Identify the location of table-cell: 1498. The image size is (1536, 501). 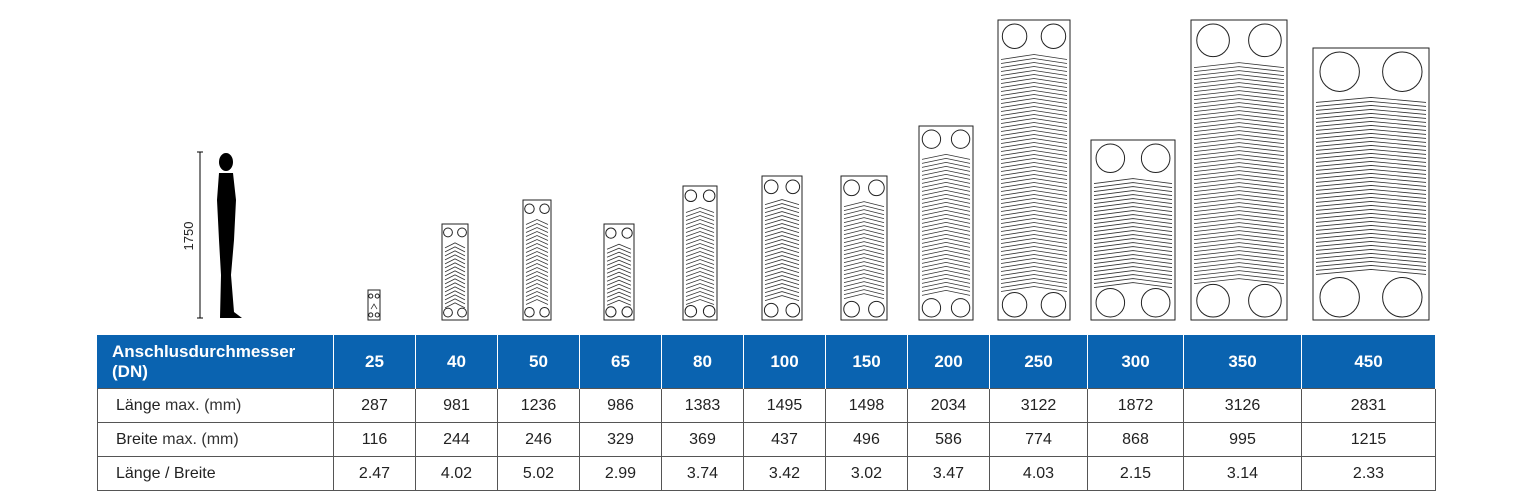
(866, 405).